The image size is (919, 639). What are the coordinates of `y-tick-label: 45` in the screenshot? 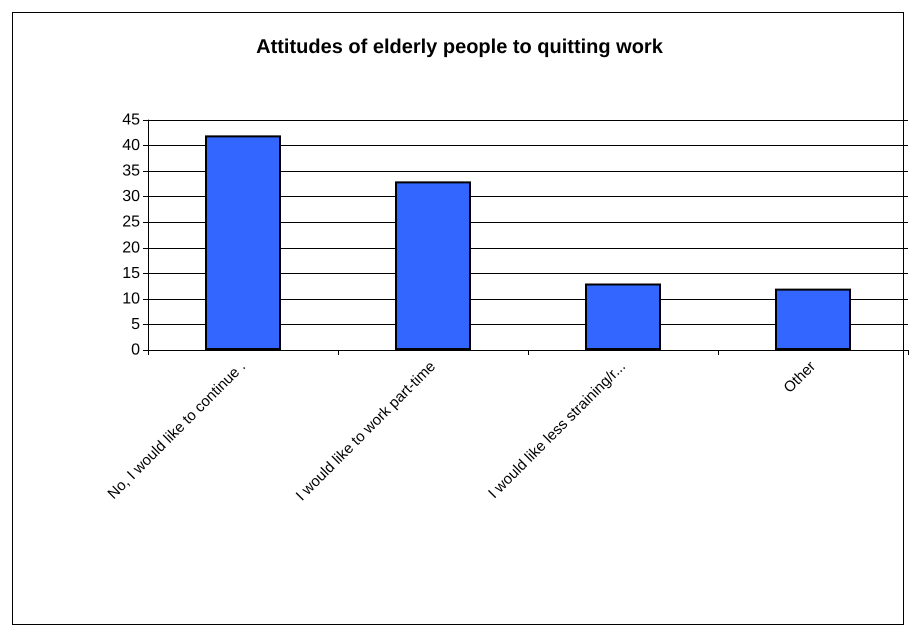 It's located at (131, 120).